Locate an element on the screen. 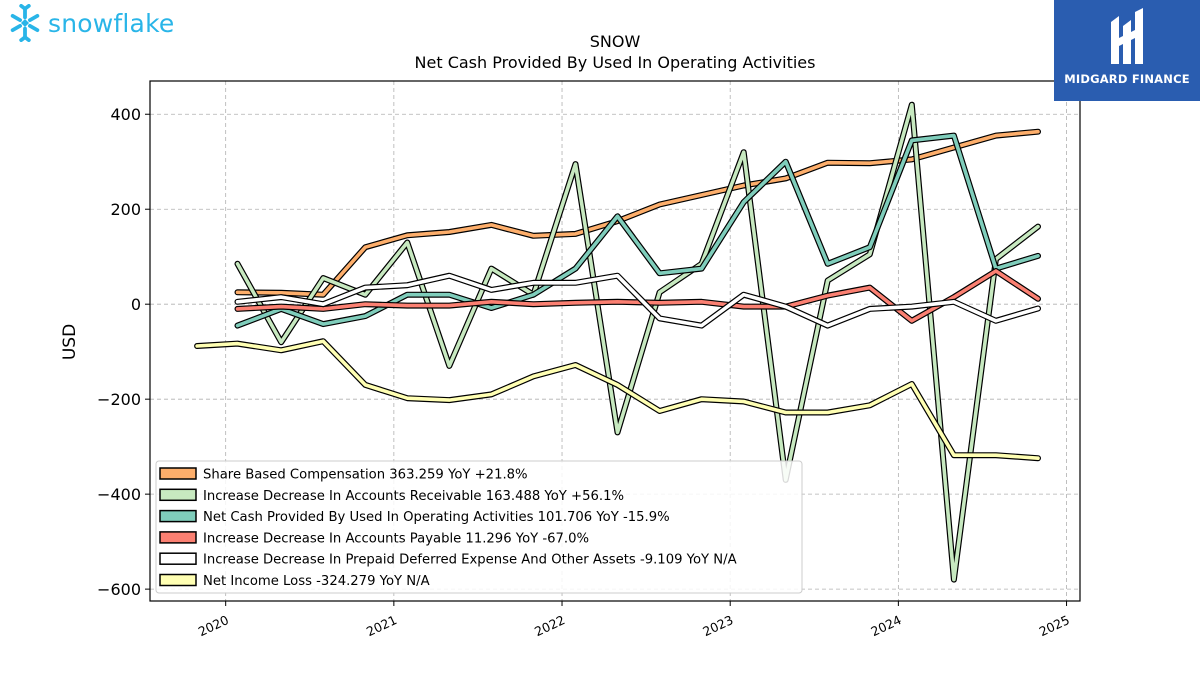 The width and height of the screenshot is (1200, 675). x-tick-label: 2021 is located at coordinates (381, 625).